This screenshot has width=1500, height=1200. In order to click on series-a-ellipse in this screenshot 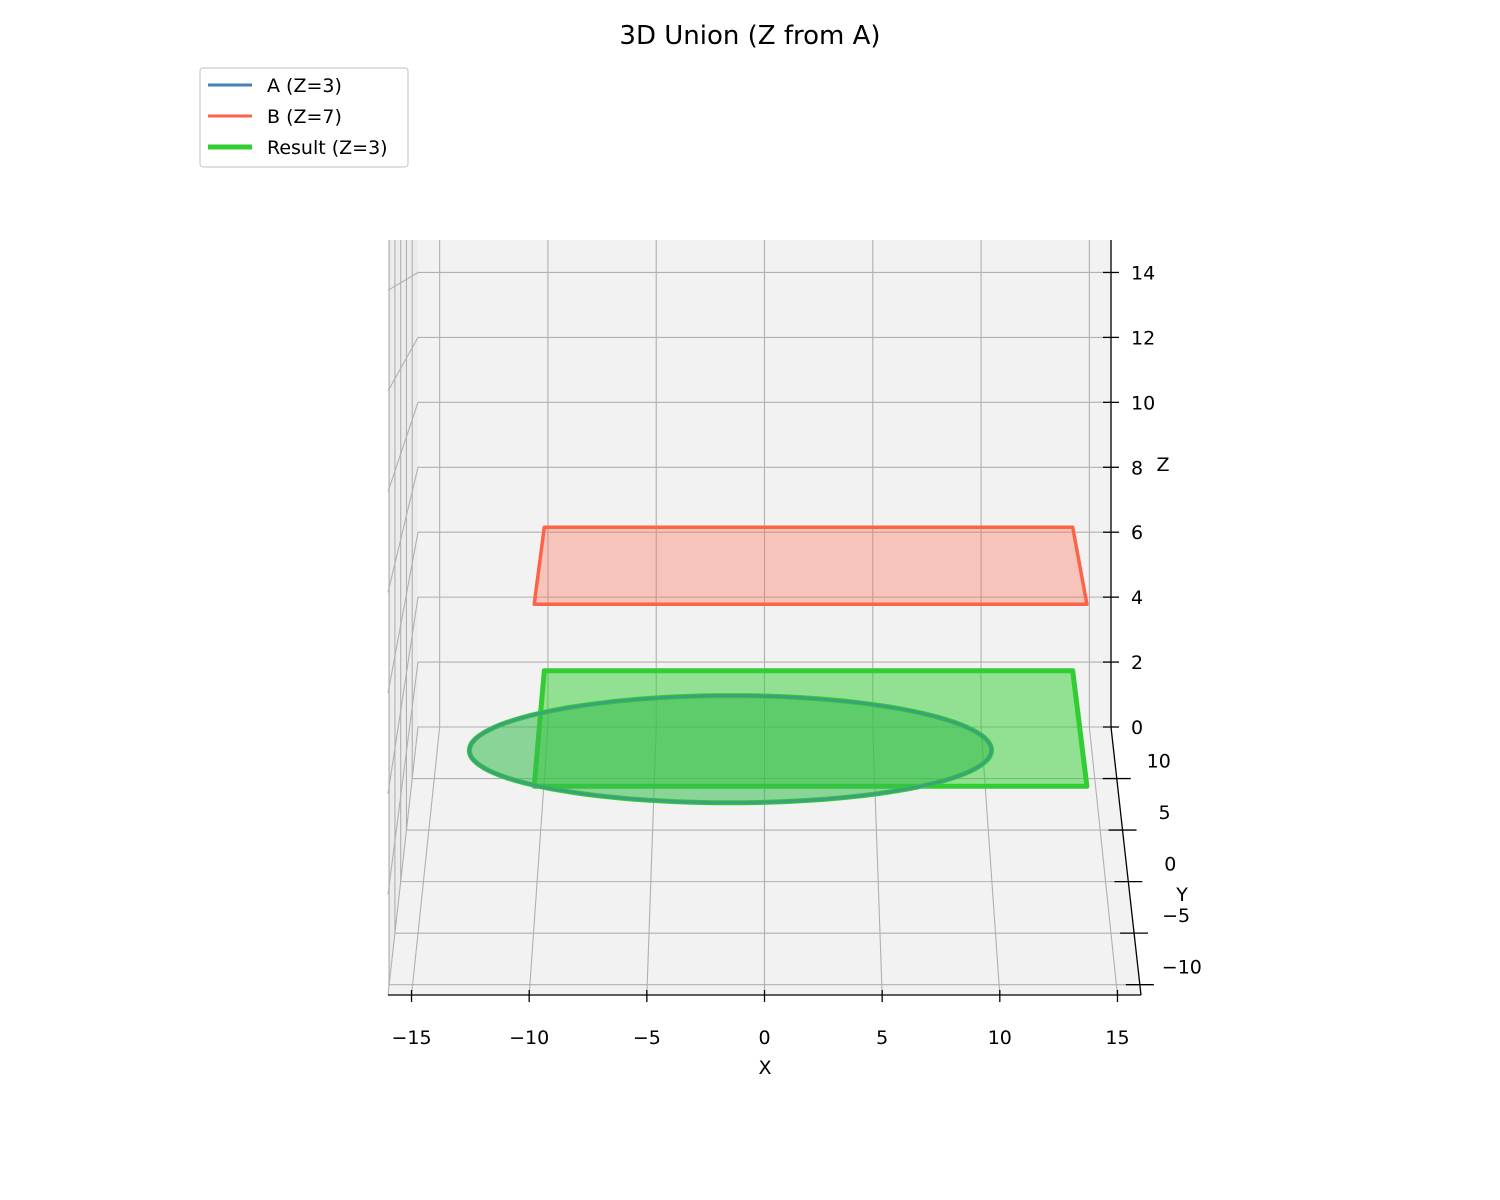, I will do `click(730, 749)`.